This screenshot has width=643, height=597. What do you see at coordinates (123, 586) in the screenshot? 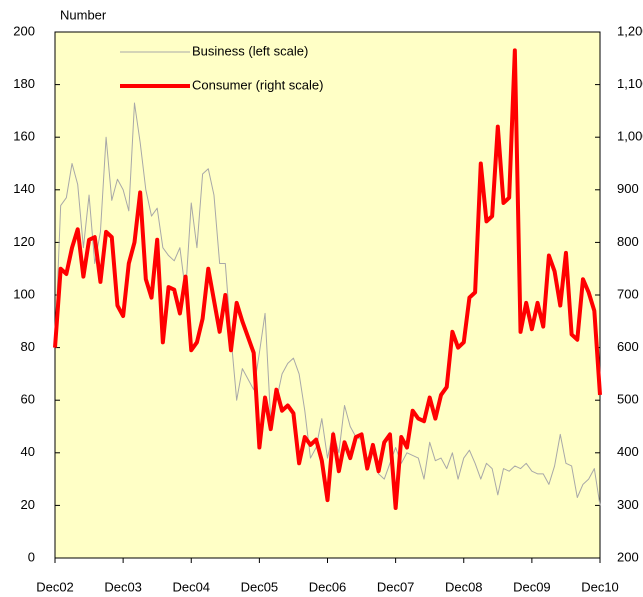
I see `x-tick-label: Dec03` at bounding box center [123, 586].